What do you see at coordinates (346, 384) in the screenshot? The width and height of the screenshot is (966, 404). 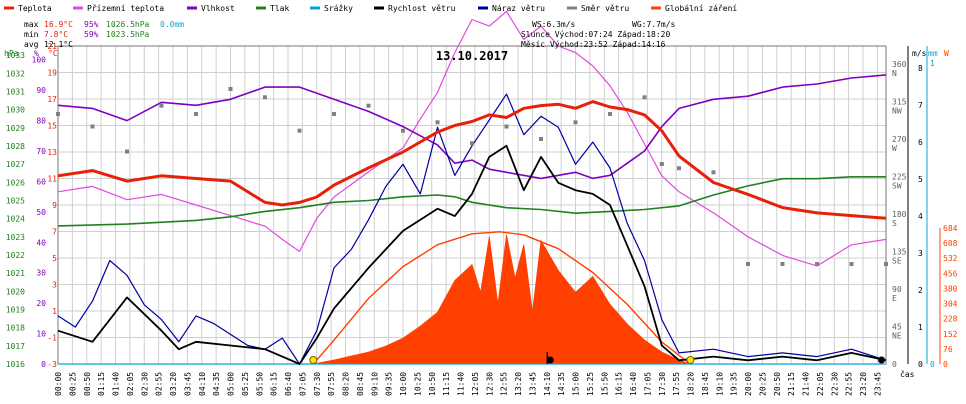 I see `x-tick-label: 08:20` at bounding box center [346, 384].